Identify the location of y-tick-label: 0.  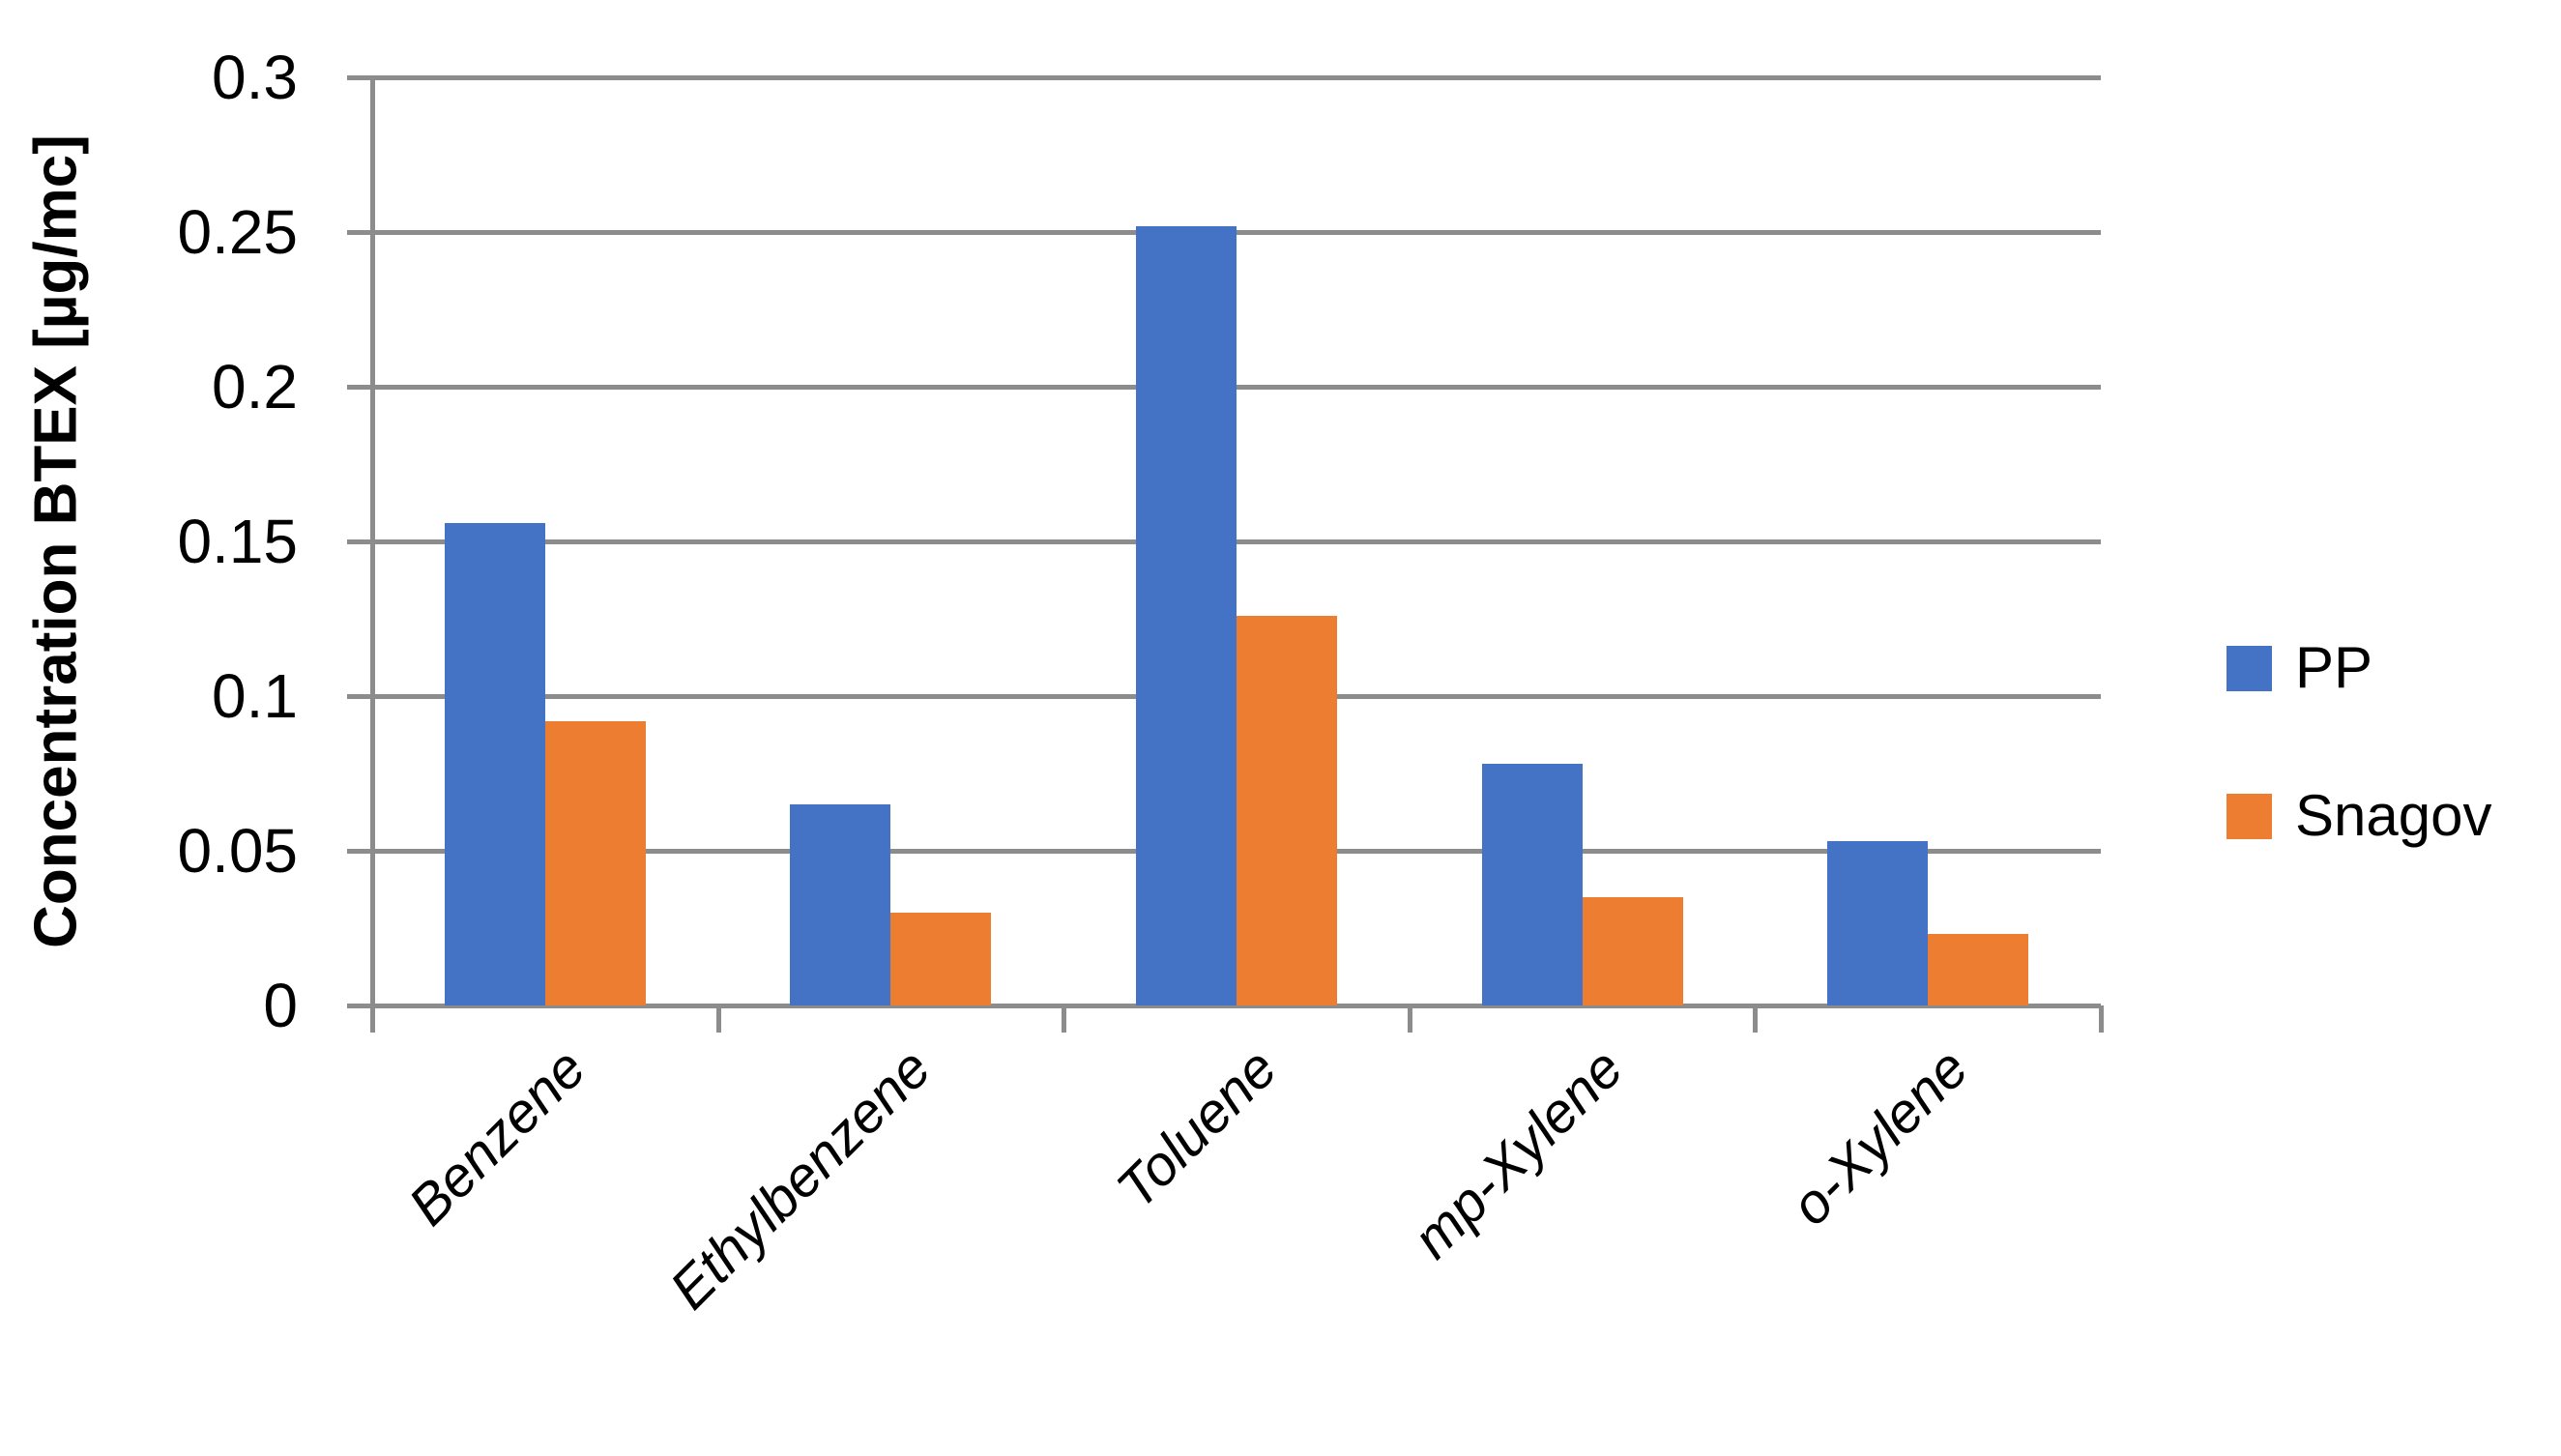
(280, 1005).